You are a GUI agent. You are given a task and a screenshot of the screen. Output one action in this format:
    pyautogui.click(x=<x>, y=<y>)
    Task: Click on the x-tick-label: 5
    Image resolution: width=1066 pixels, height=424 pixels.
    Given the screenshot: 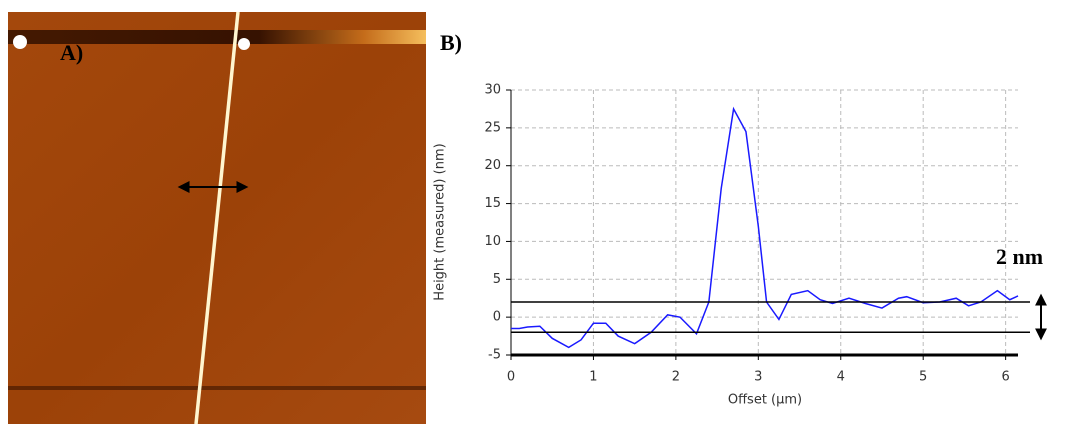 What is the action you would take?
    pyautogui.click(x=923, y=377)
    